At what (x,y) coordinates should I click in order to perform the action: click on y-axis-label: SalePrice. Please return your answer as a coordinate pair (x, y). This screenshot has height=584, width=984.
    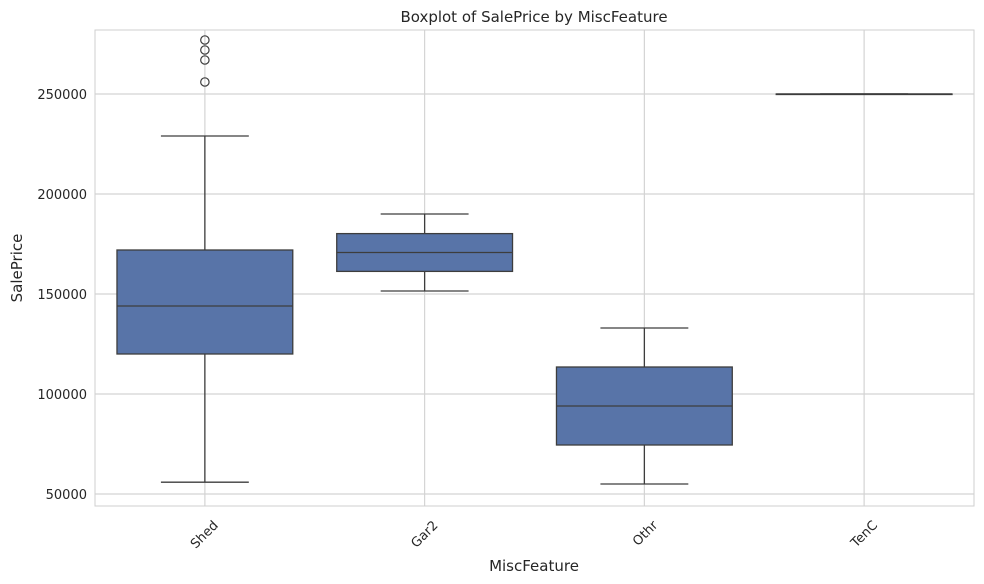
    Looking at the image, I should click on (17, 268).